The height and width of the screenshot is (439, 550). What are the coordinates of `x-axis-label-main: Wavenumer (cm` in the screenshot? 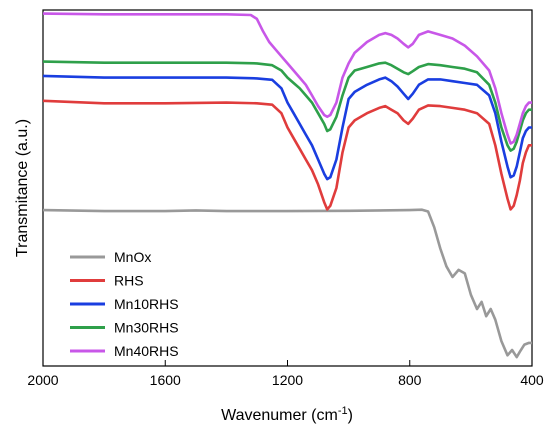 It's located at (279, 415).